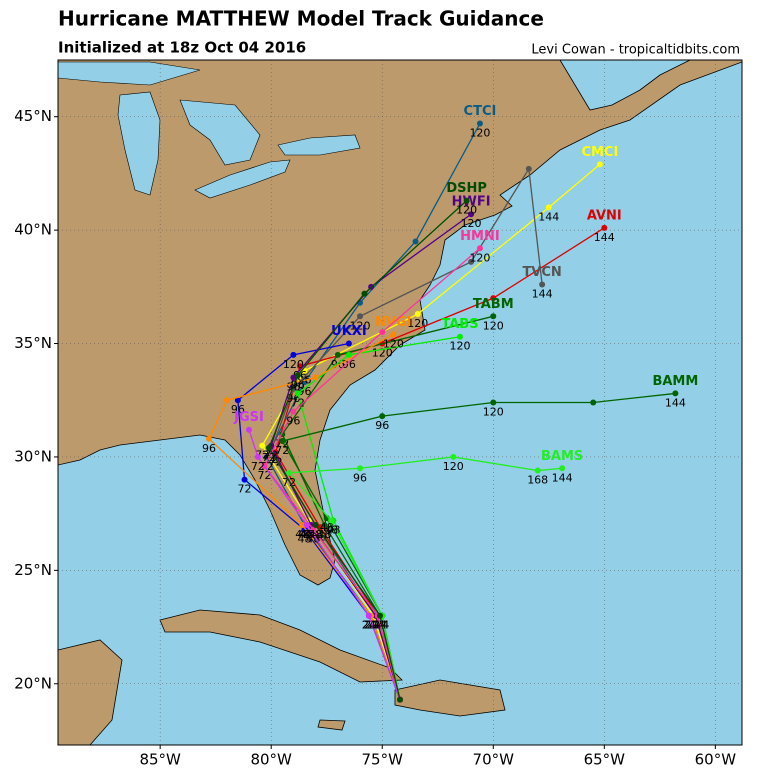 The image size is (768, 772). Describe the element at coordinates (33, 116) in the screenshot. I see `y-tick-label: 45°N` at that location.